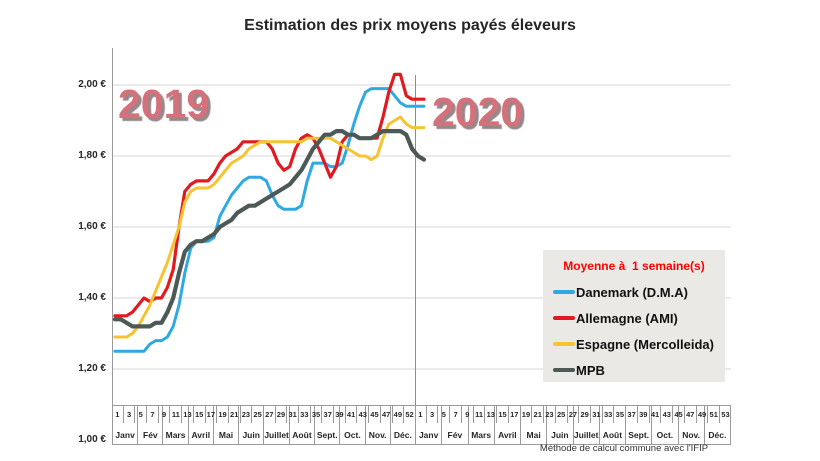 The image size is (820, 461). Describe the element at coordinates (409, 414) in the screenshot. I see `week-label: 52` at that location.